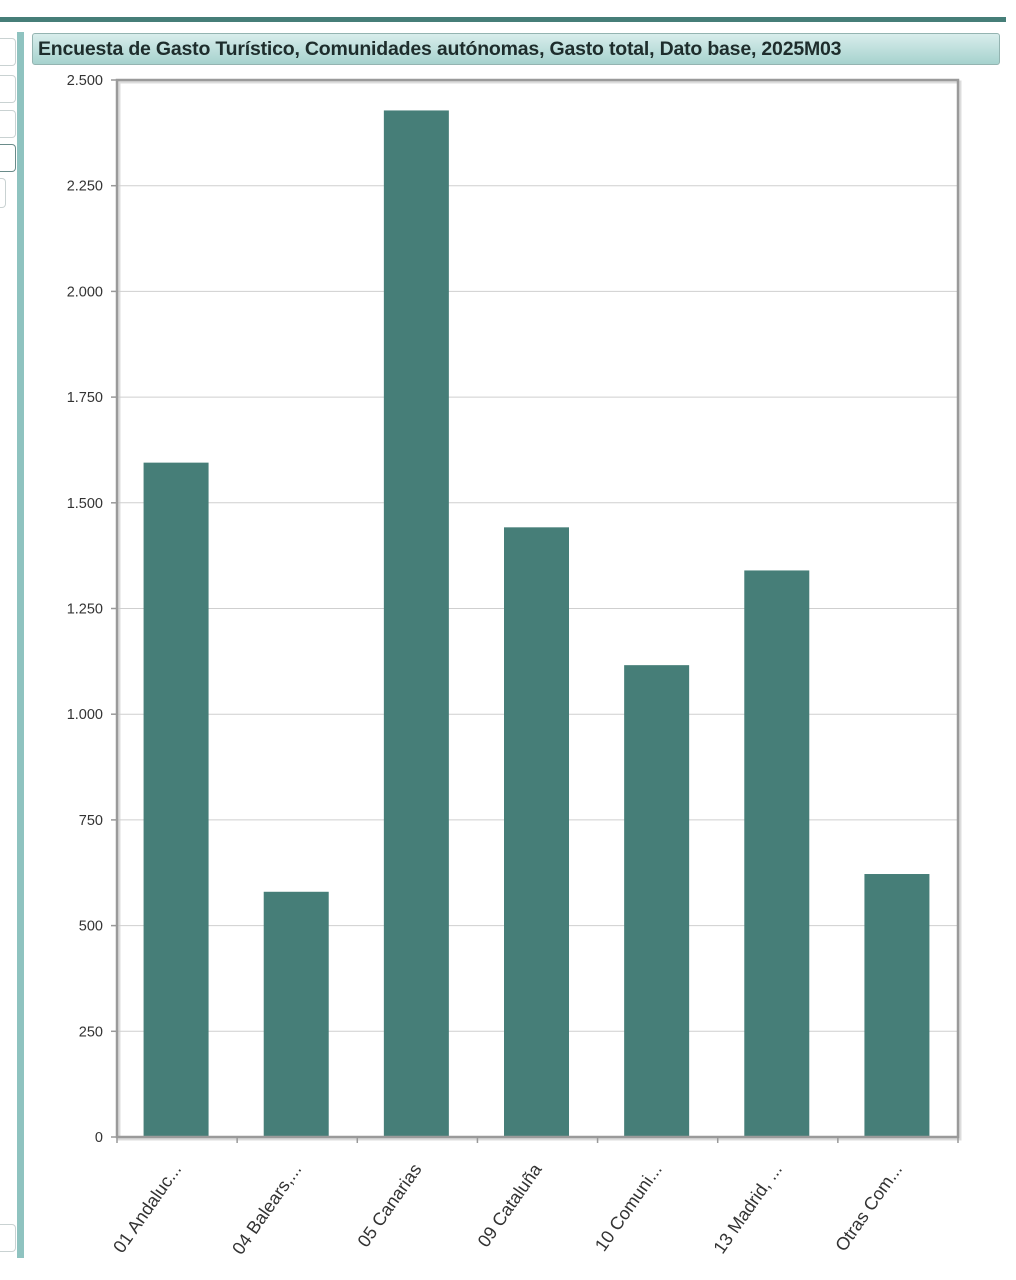 Image resolution: width=1016 pixels, height=1280 pixels. Describe the element at coordinates (85, 81) in the screenshot. I see `y-tick-label: 2.500` at that location.